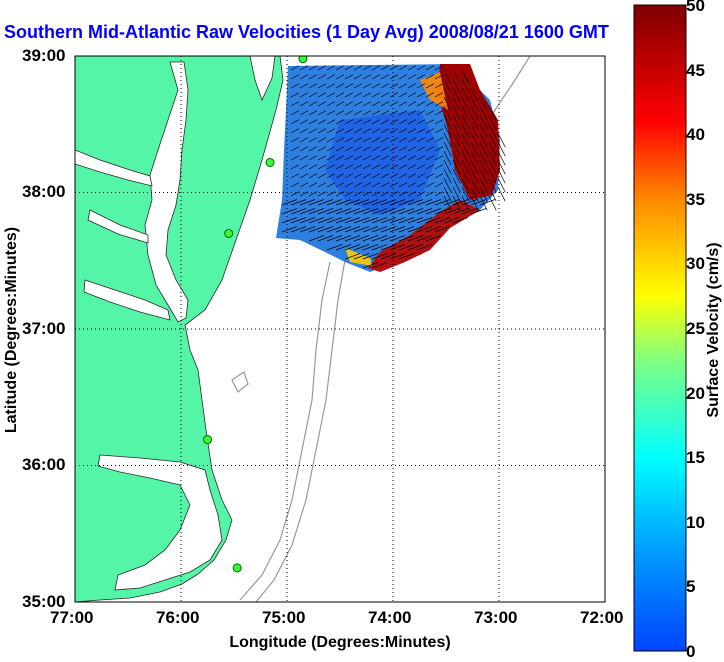 The width and height of the screenshot is (724, 662). Describe the element at coordinates (695, 263) in the screenshot. I see `colorbar-tick-label: 30` at that location.